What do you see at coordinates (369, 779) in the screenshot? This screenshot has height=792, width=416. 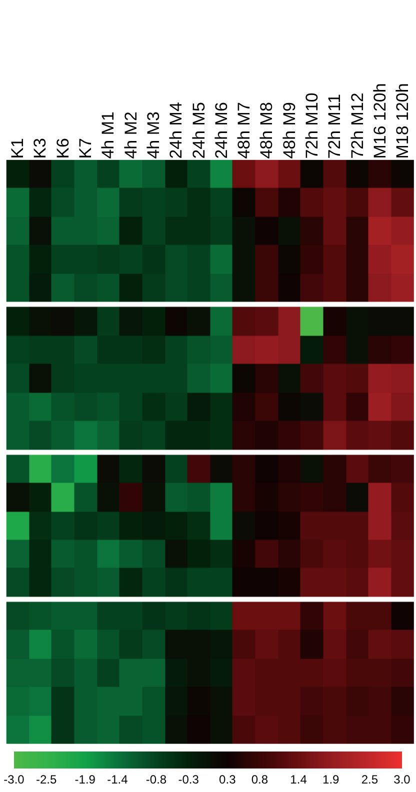 I see `color-bar-label: 2.5` at bounding box center [369, 779].